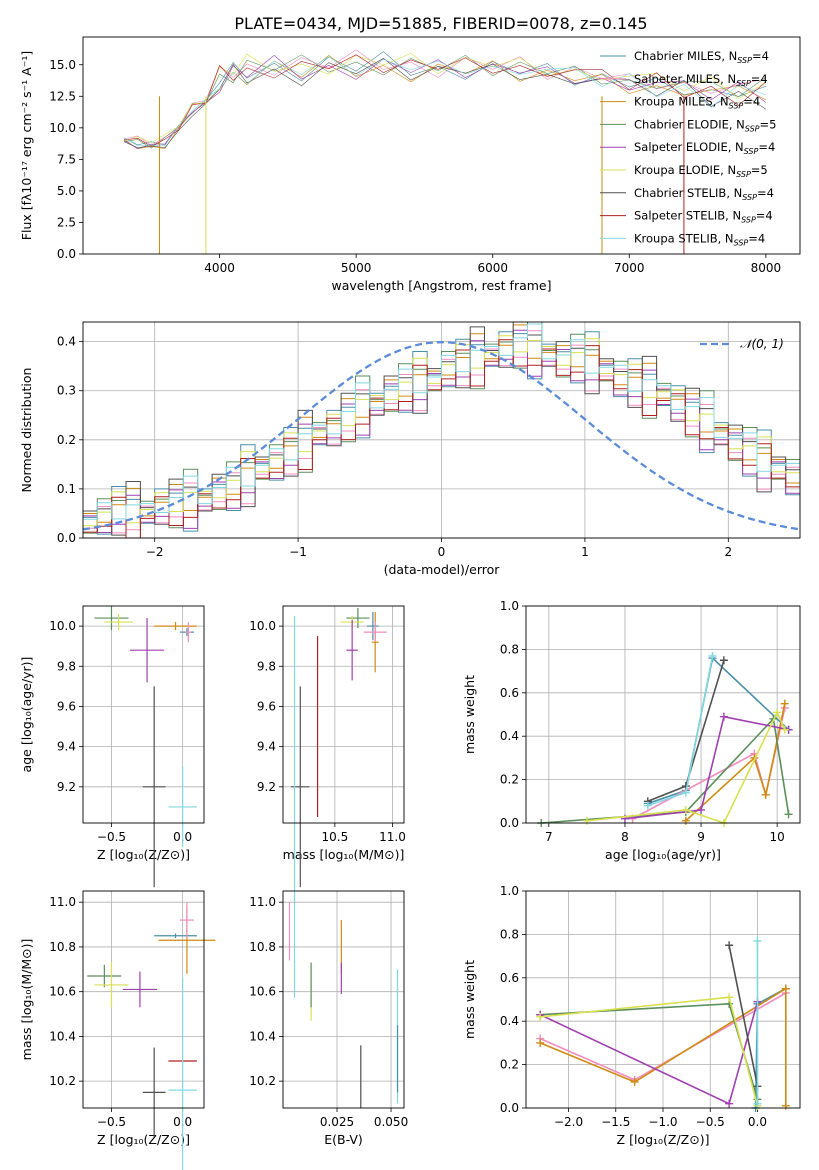 This screenshot has height=1170, width=819. I want to click on legend-entry: Kroupa MILES, NSSP=4, so click(697, 103).